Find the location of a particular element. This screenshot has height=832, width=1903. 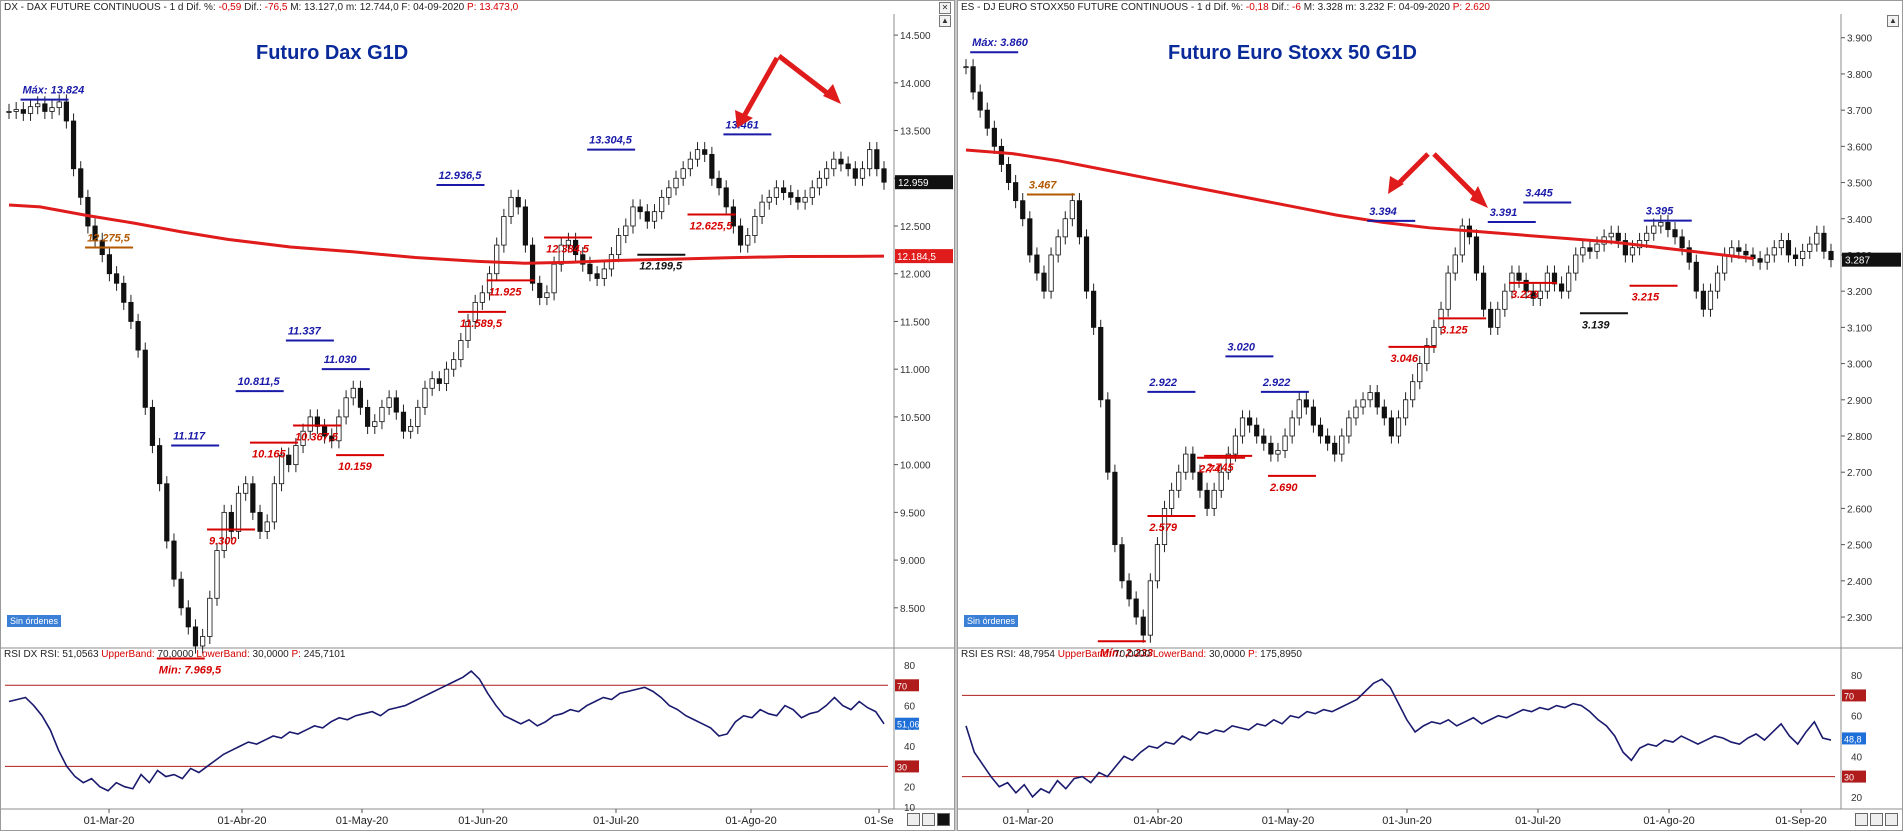

dax-min-label: m: is located at coordinates (351, 7).